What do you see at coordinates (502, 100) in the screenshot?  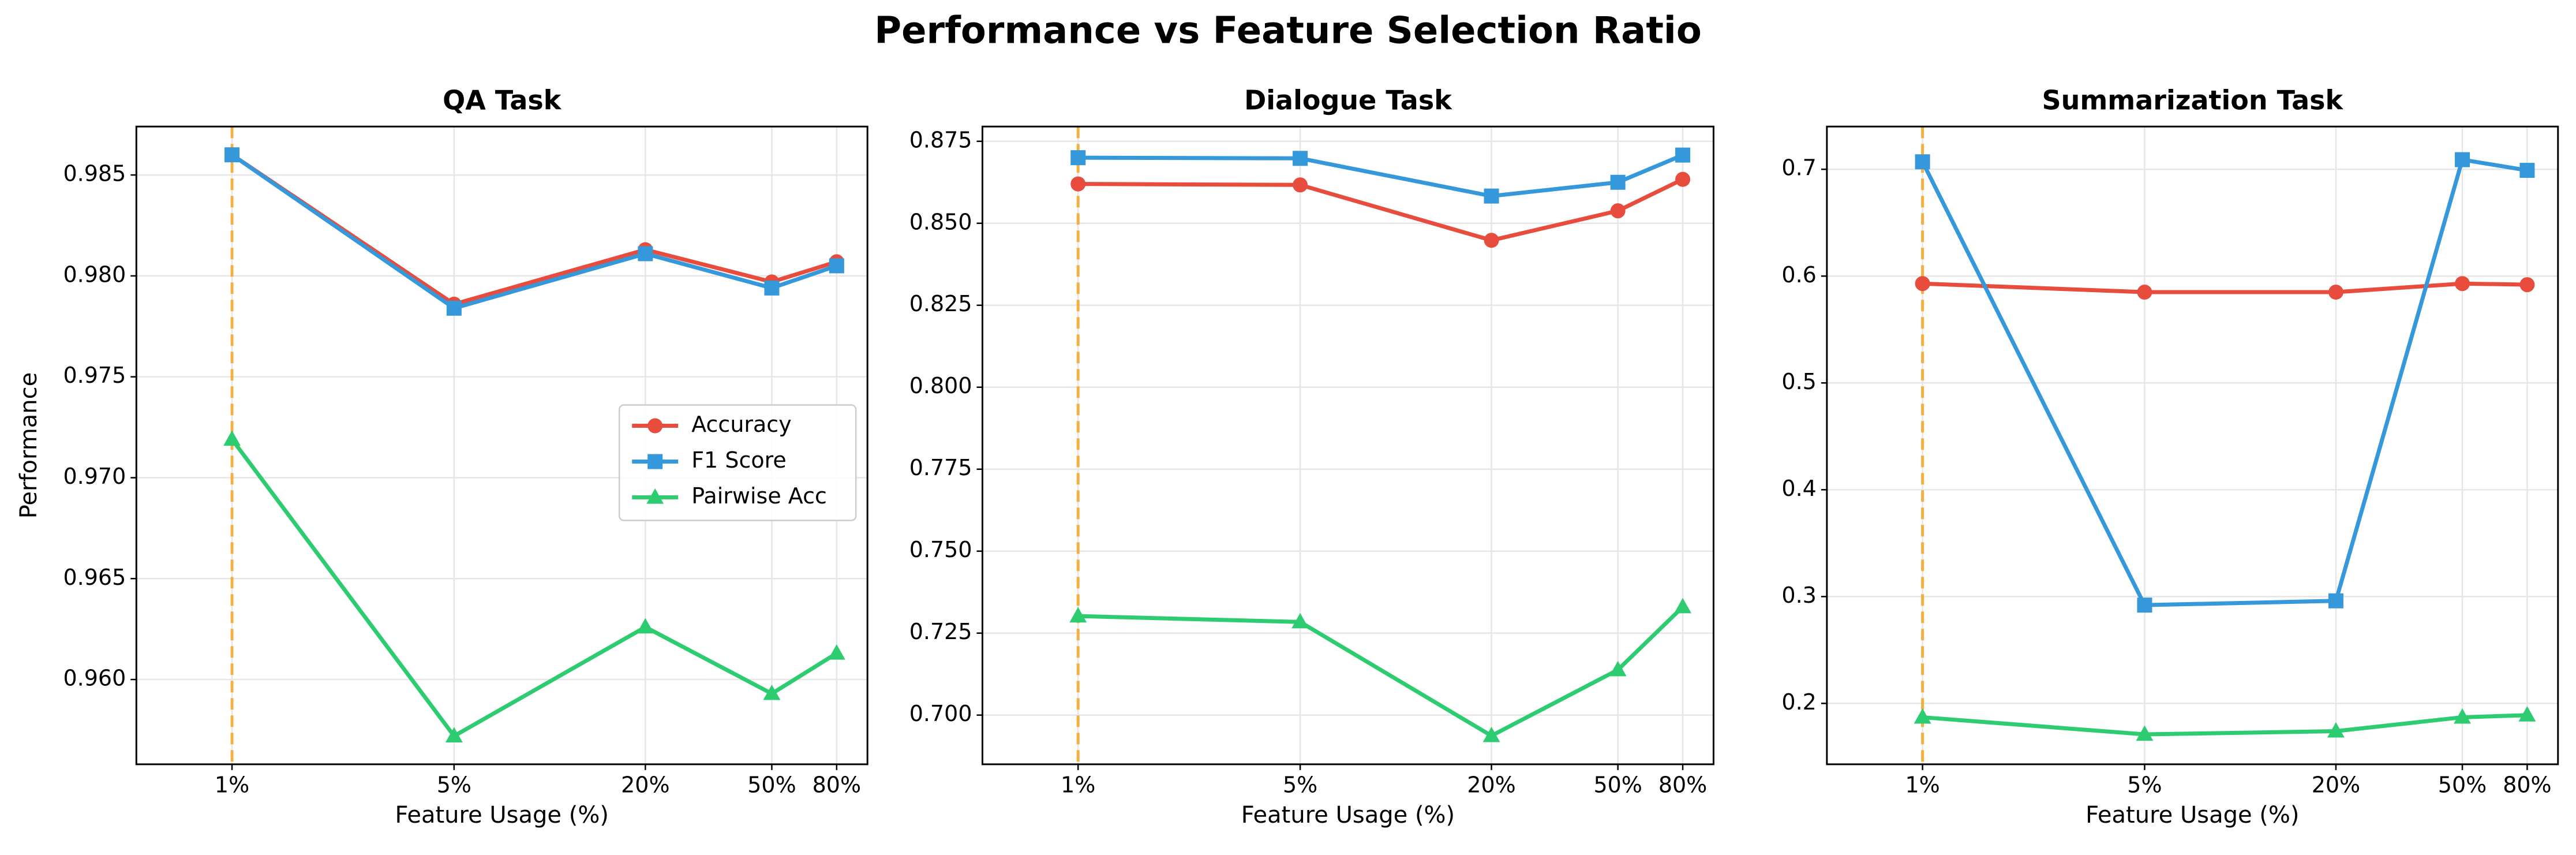 I see `subplot-title: QA Task` at bounding box center [502, 100].